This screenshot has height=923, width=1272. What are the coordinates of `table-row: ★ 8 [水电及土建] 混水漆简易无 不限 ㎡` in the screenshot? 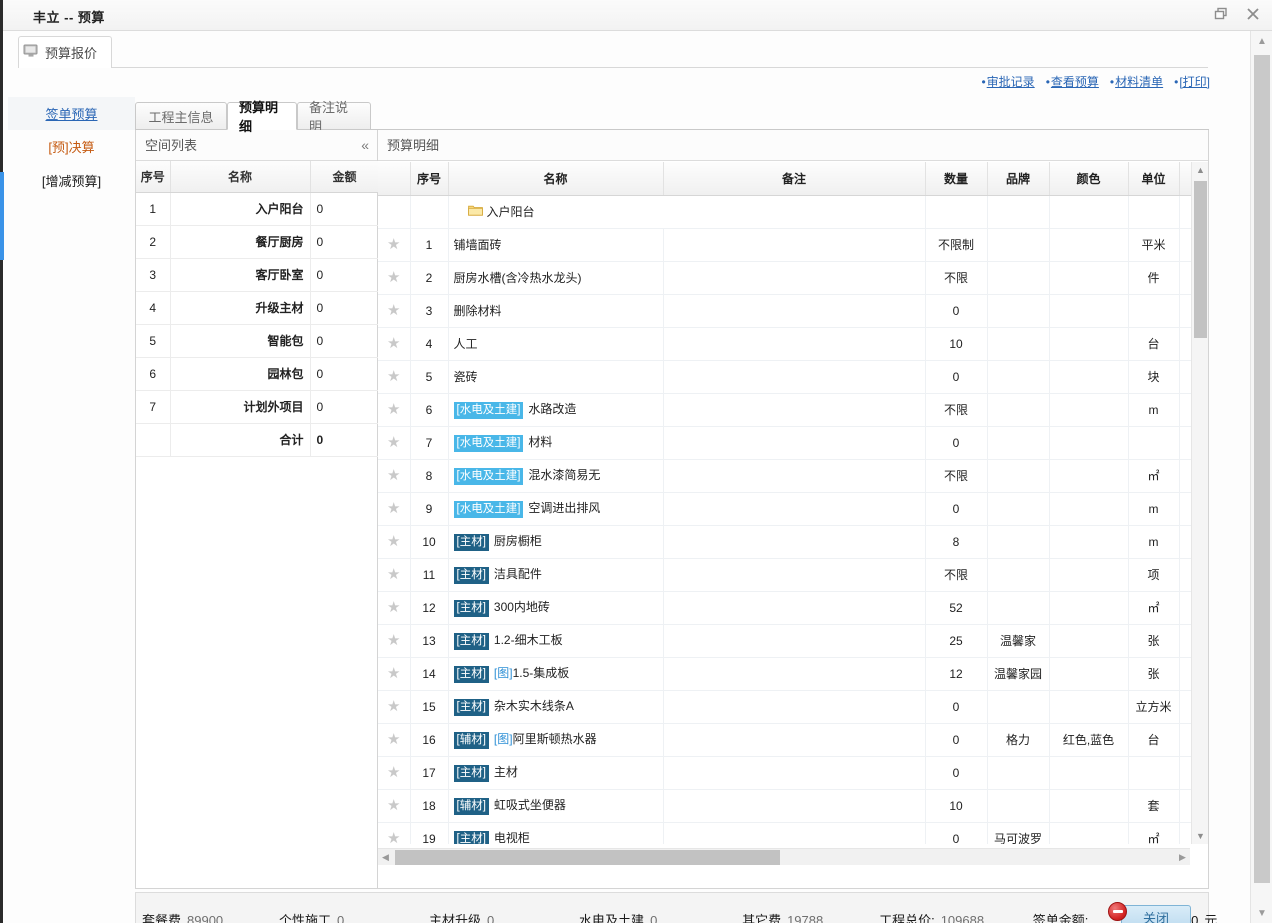 It's located at (792, 476).